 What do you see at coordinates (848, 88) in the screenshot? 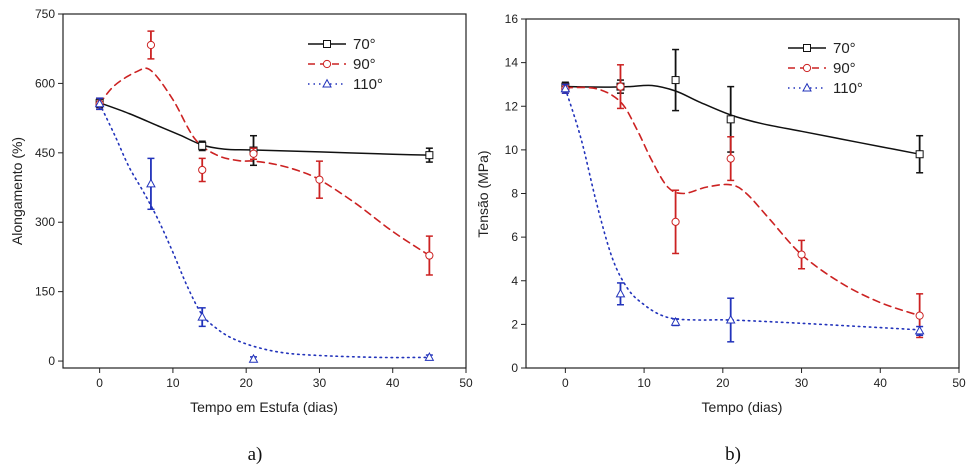
I see `legend-label-b-110: 110°` at bounding box center [848, 88].